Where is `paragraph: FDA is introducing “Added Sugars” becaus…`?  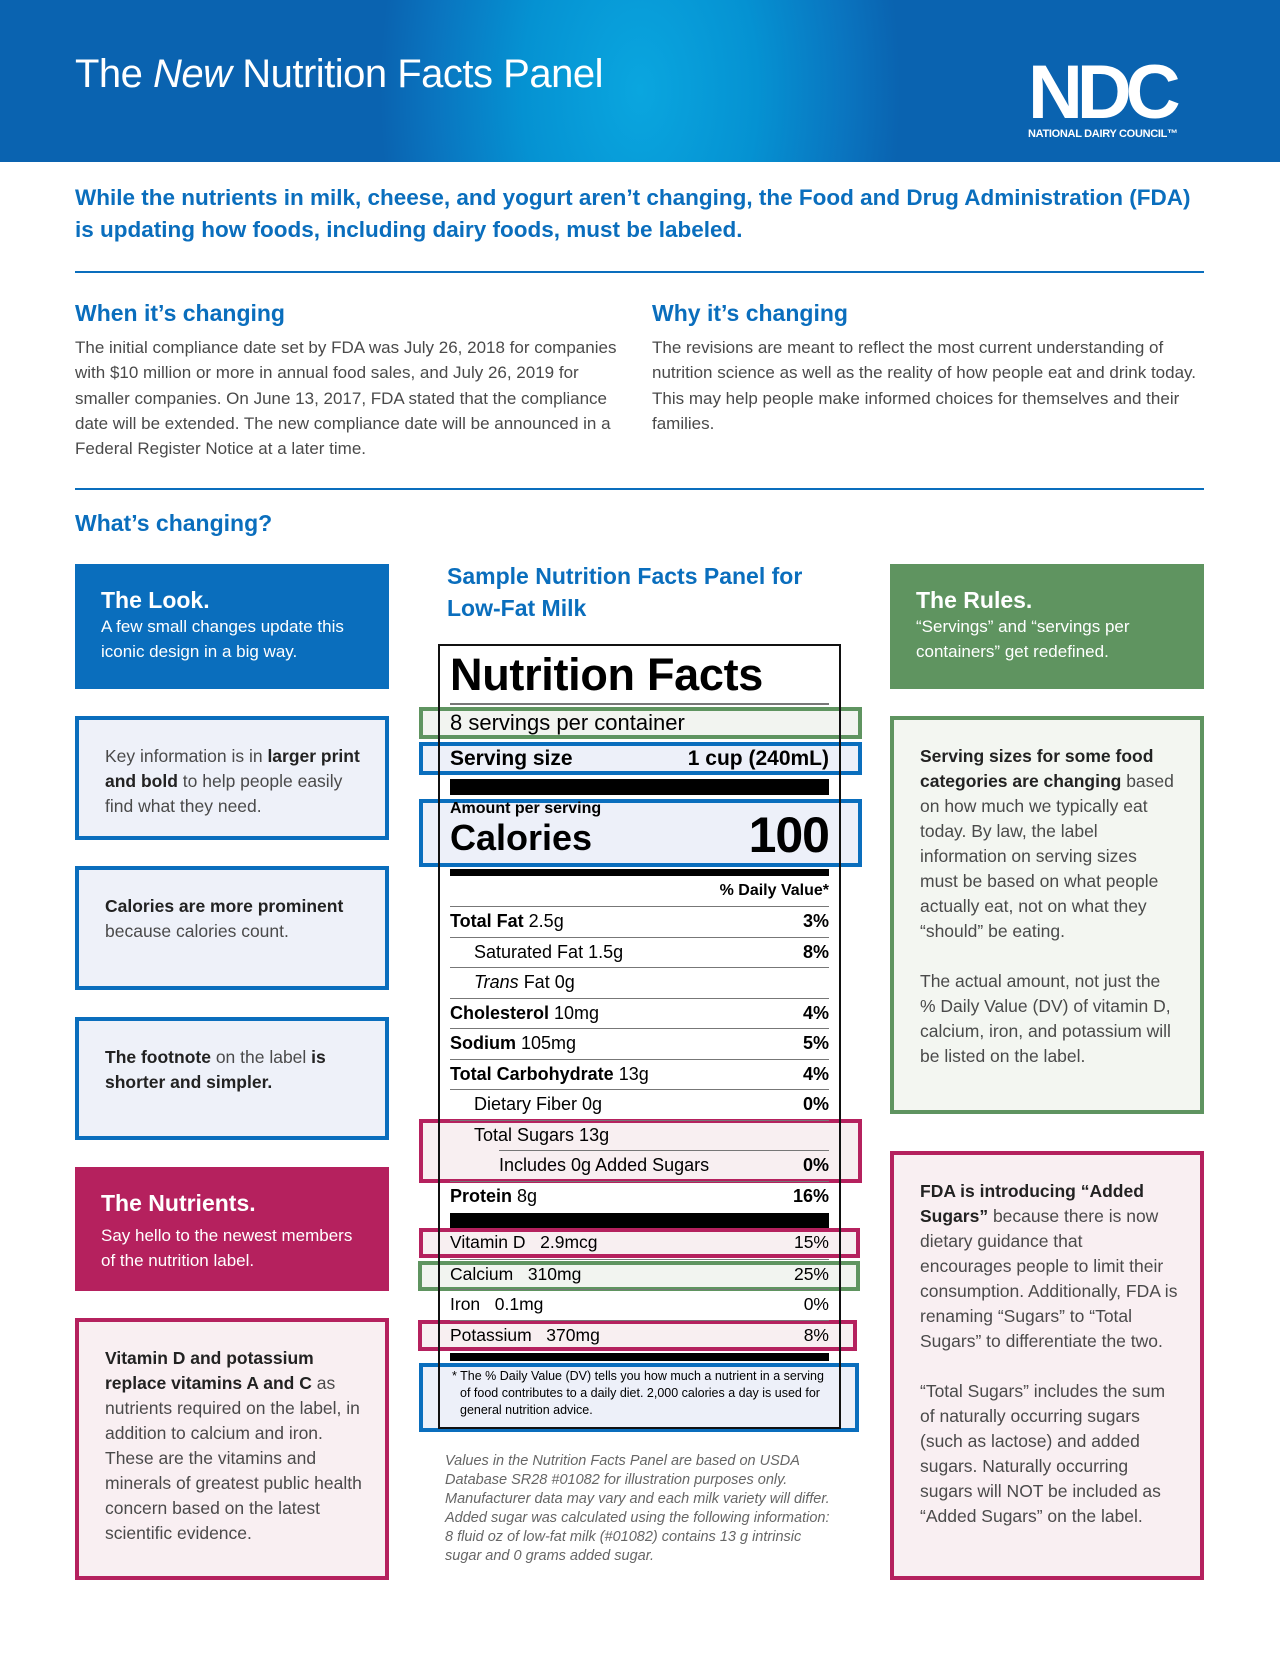 paragraph: FDA is introducing “Added Sugars” becaus… is located at coordinates (1049, 1266).